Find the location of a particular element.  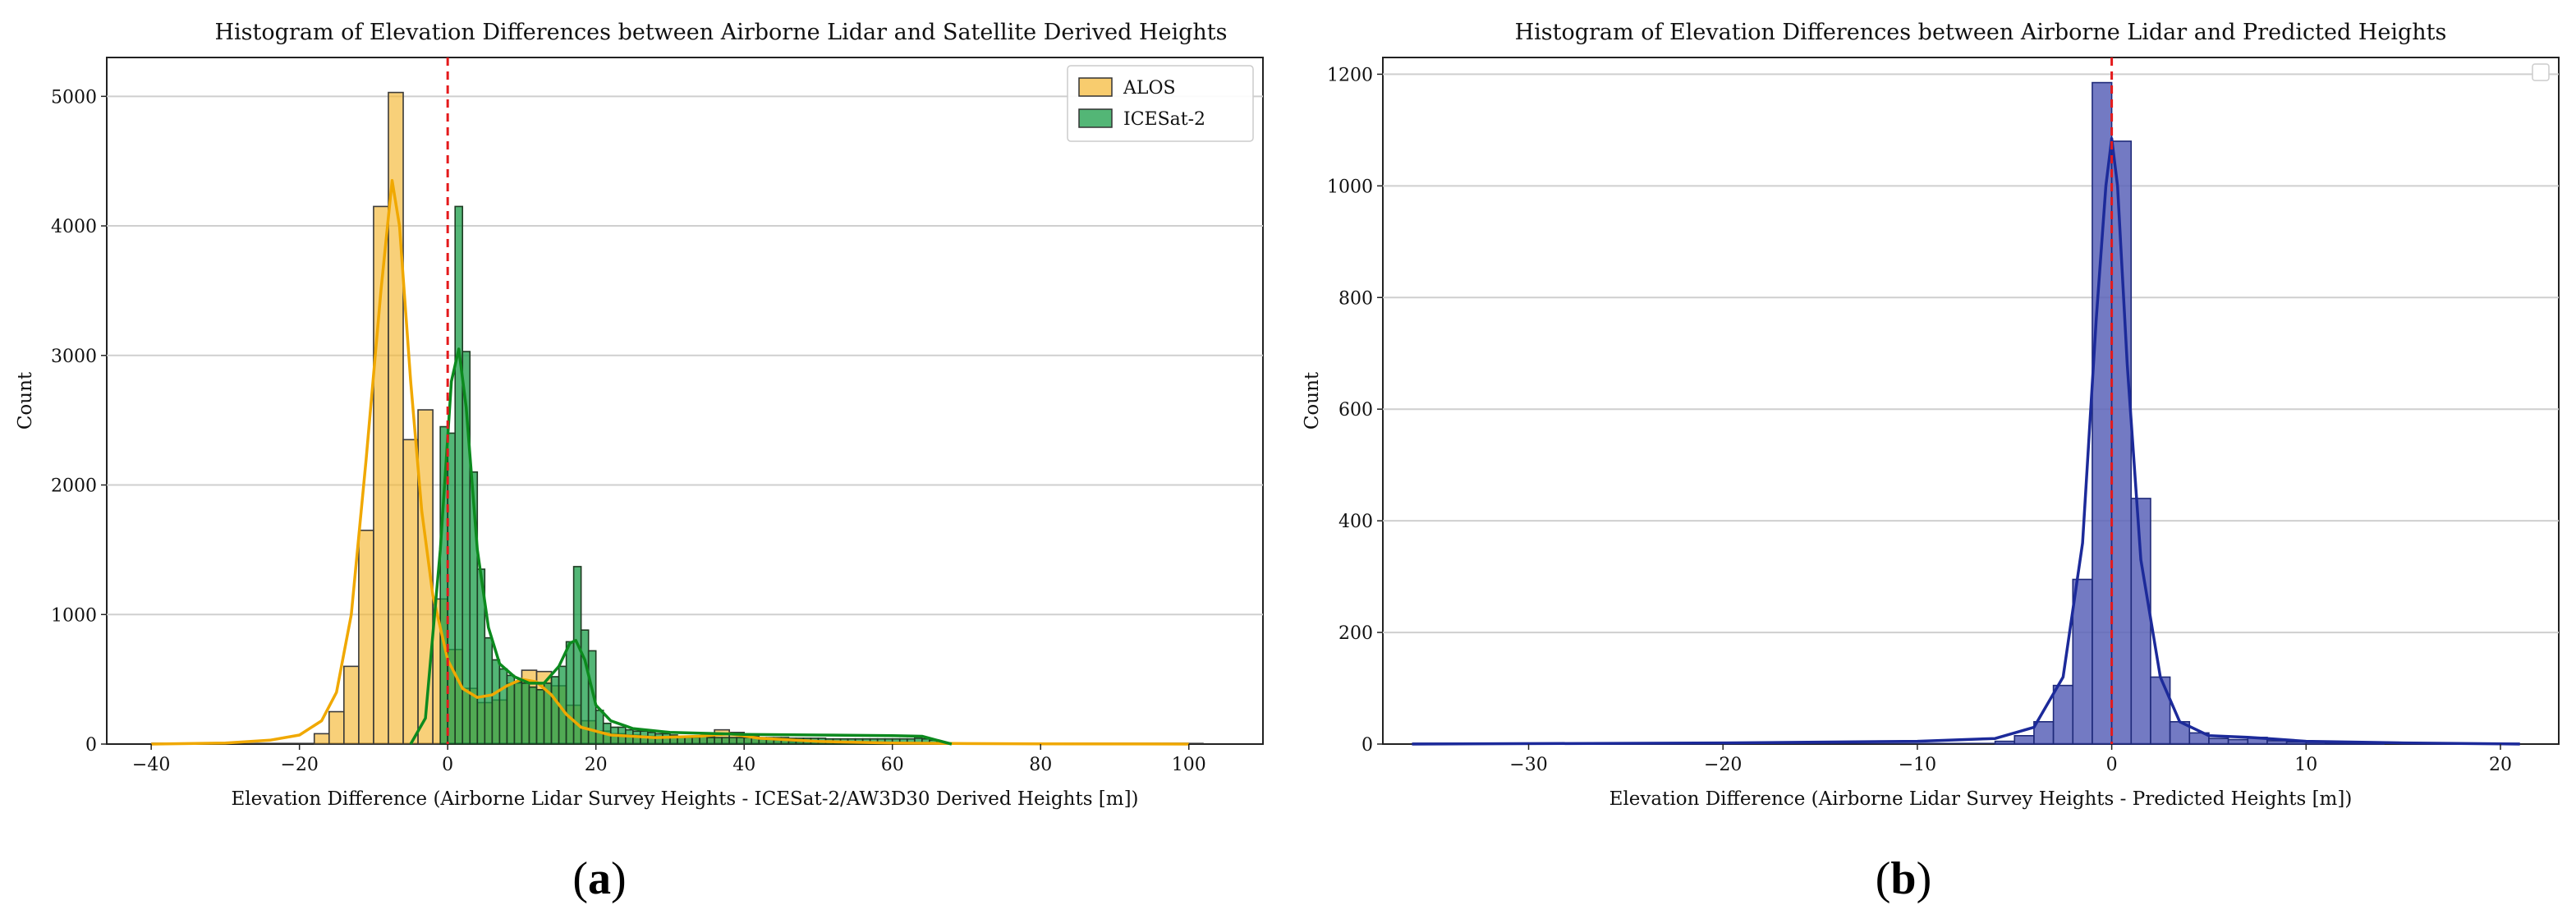

y-tick-label: 800 is located at coordinates (1356, 299).